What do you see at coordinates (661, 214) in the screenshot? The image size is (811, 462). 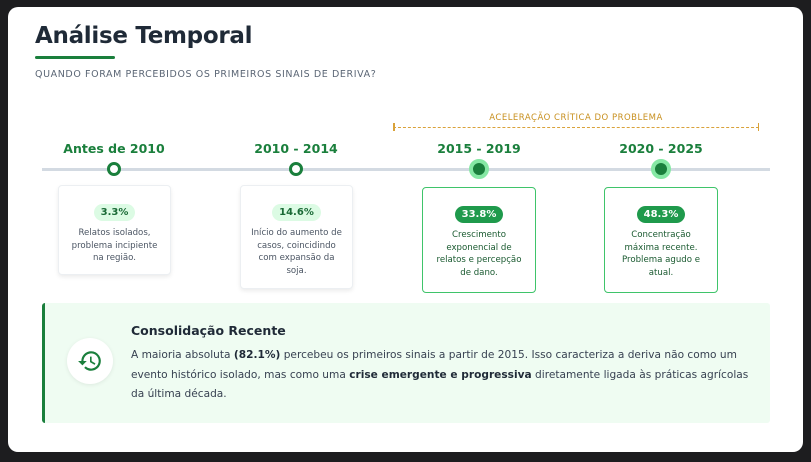 I see `percentage-badge: 48.3%` at bounding box center [661, 214].